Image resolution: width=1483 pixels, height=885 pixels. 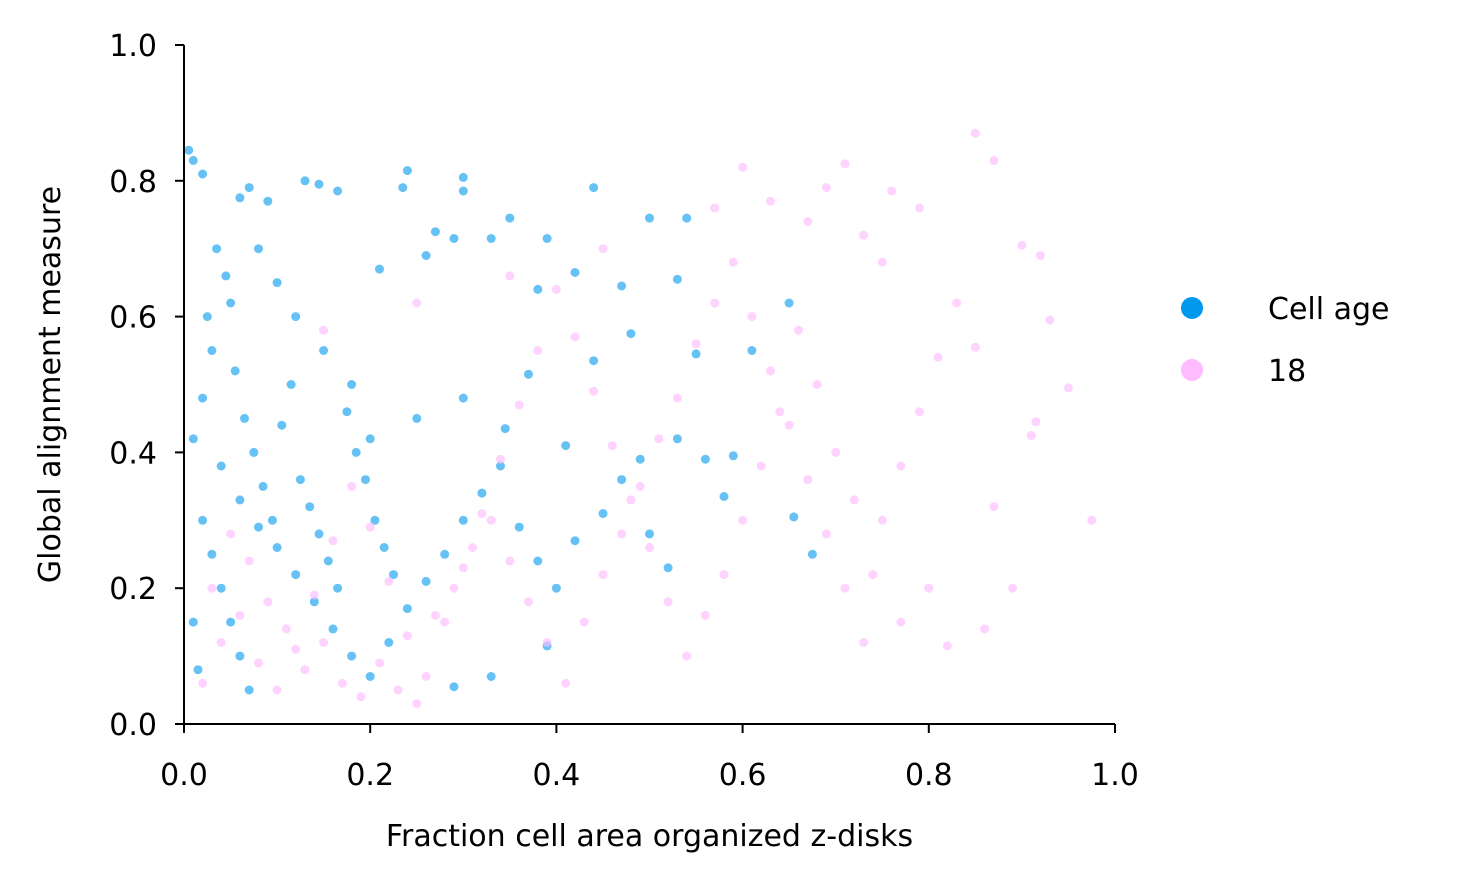 I want to click on legend-label-18: 18, so click(x=1287, y=371).